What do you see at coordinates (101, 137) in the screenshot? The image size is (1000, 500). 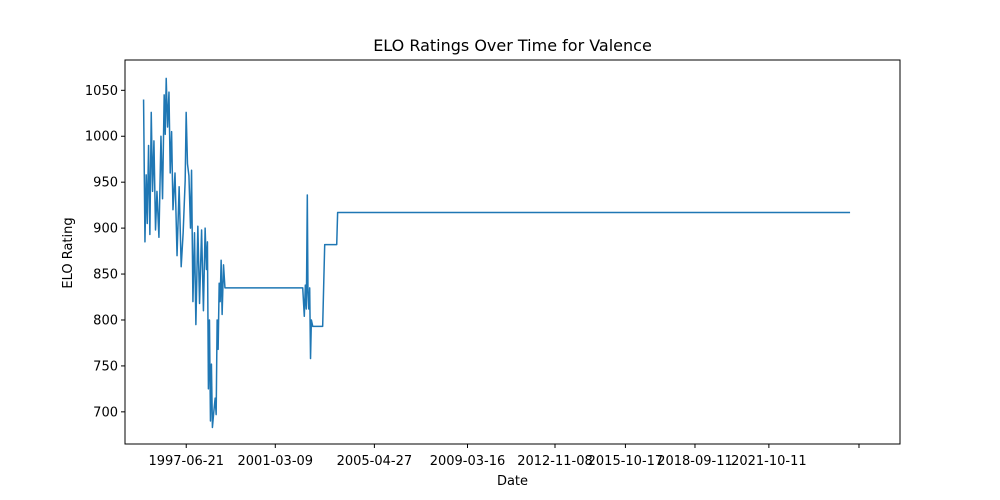 I see `y-tick-label: 1000` at bounding box center [101, 137].